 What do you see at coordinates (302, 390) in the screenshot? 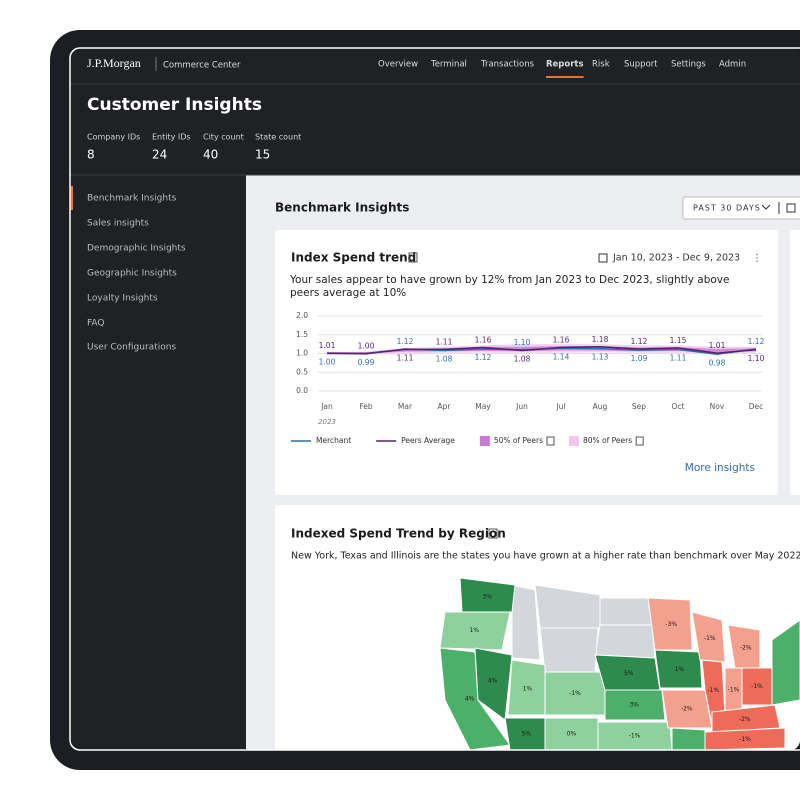
I see `y-tick-label: 0.0` at bounding box center [302, 390].